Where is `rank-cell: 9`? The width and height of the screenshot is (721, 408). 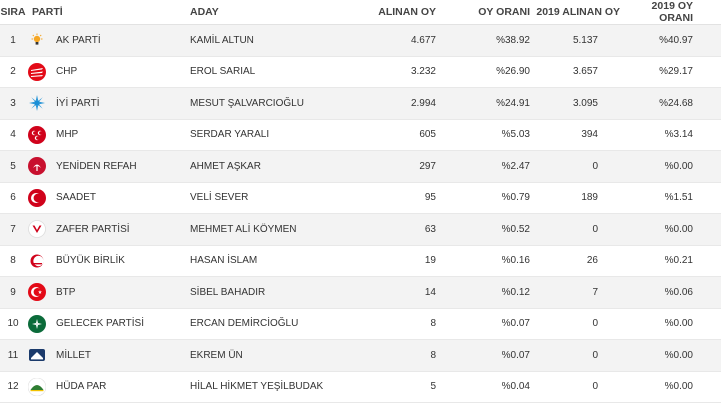 rank-cell: 9 is located at coordinates (13, 292).